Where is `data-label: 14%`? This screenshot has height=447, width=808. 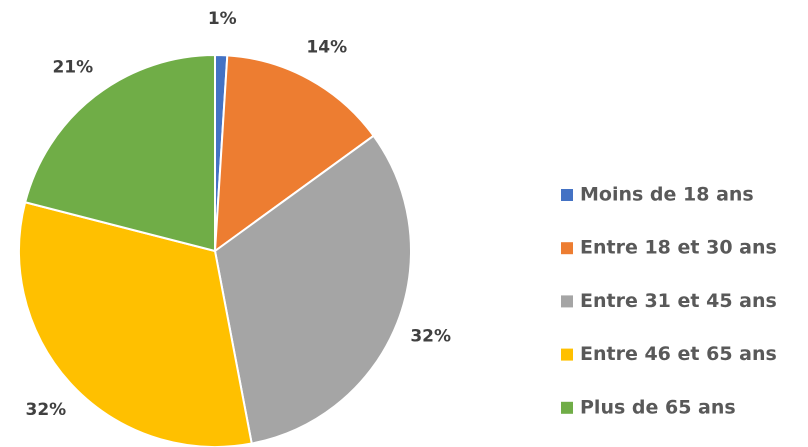 data-label: 14% is located at coordinates (326, 48).